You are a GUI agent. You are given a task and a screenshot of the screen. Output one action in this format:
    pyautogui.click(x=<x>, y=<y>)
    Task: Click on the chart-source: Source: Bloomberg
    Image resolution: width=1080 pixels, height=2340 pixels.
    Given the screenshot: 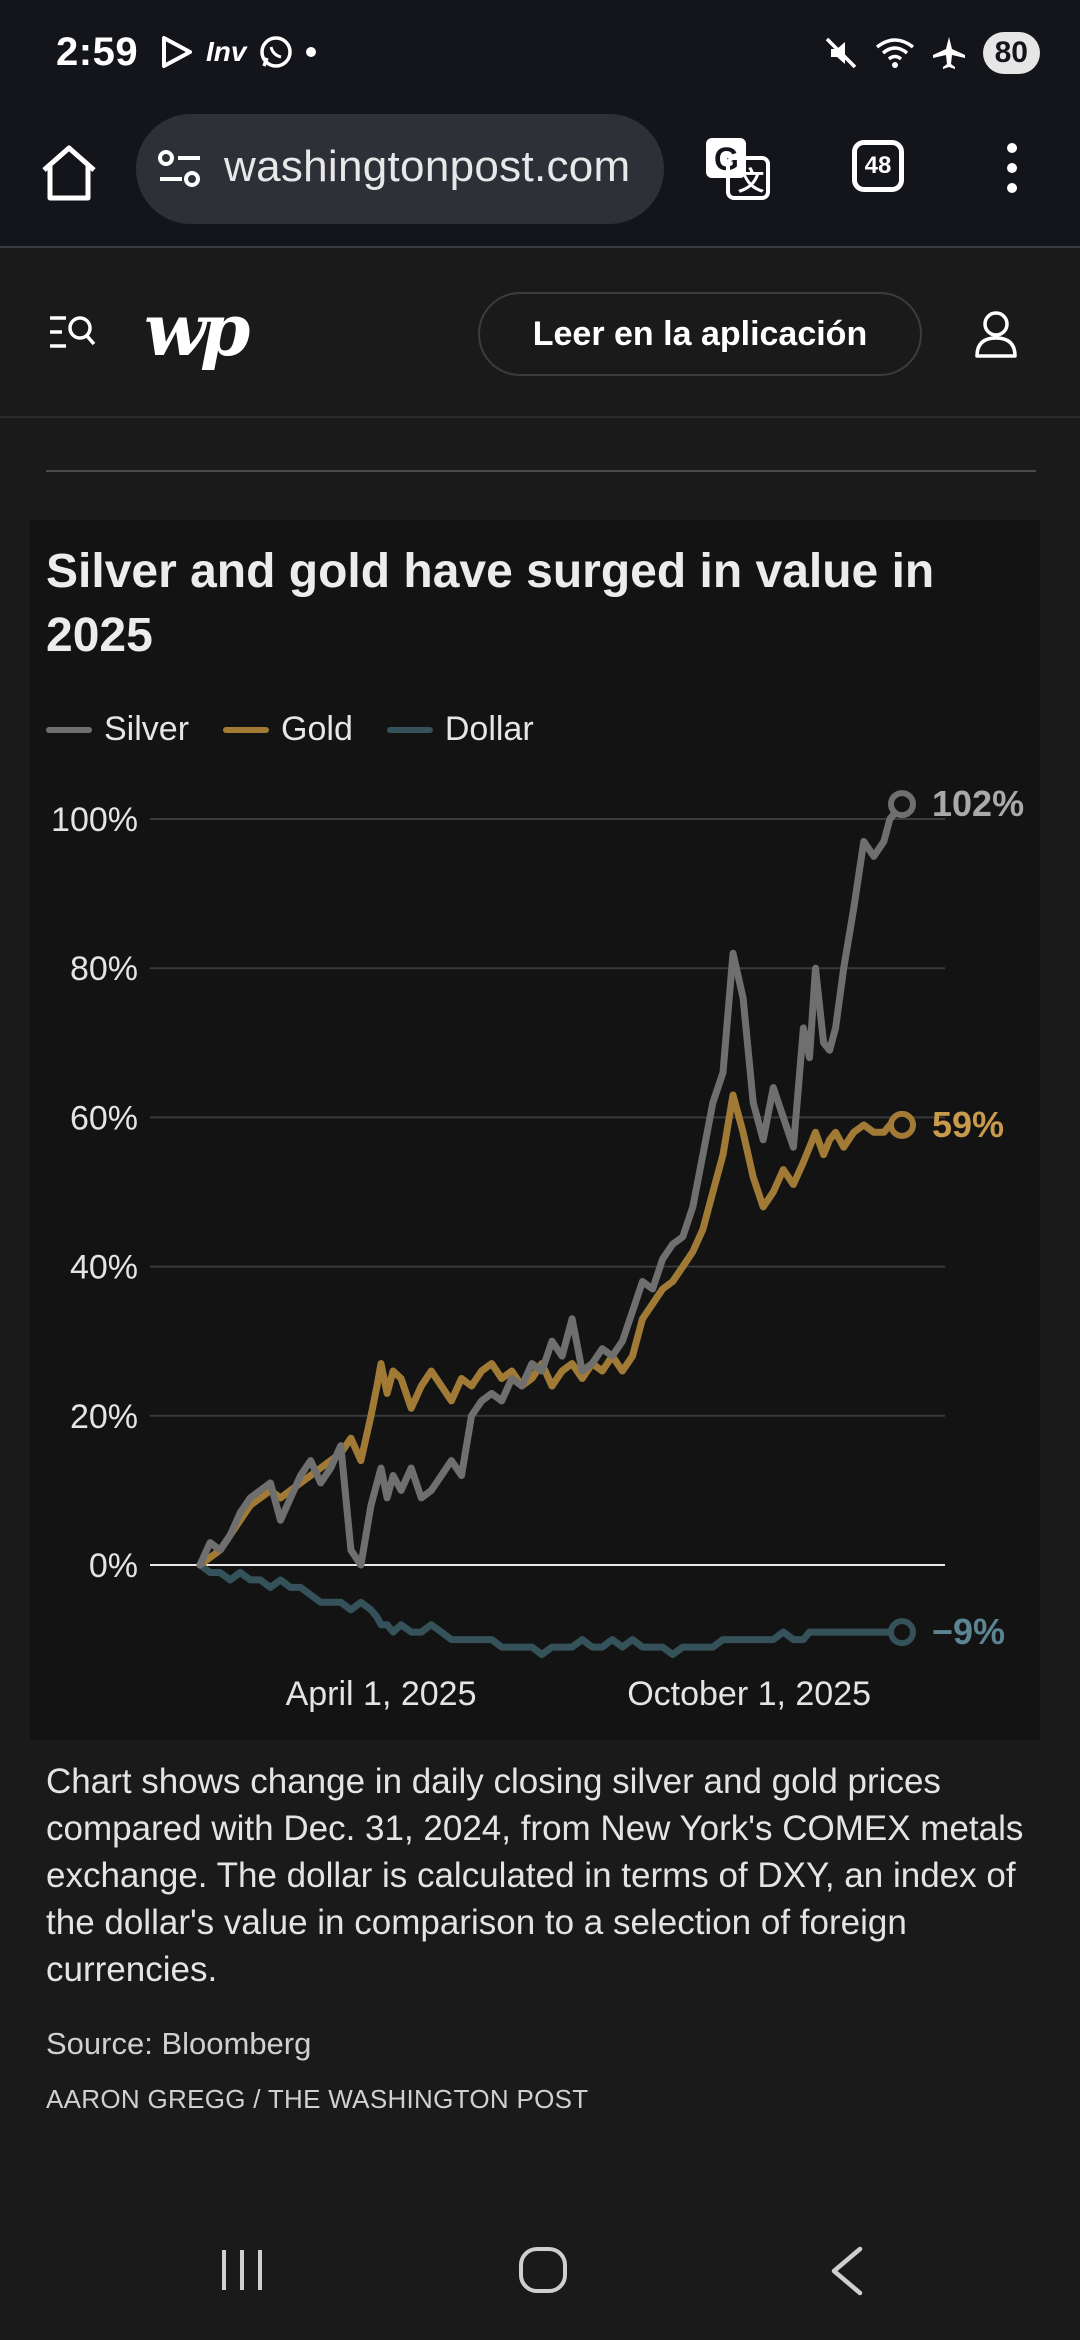 What is the action you would take?
    pyautogui.click(x=179, y=2043)
    